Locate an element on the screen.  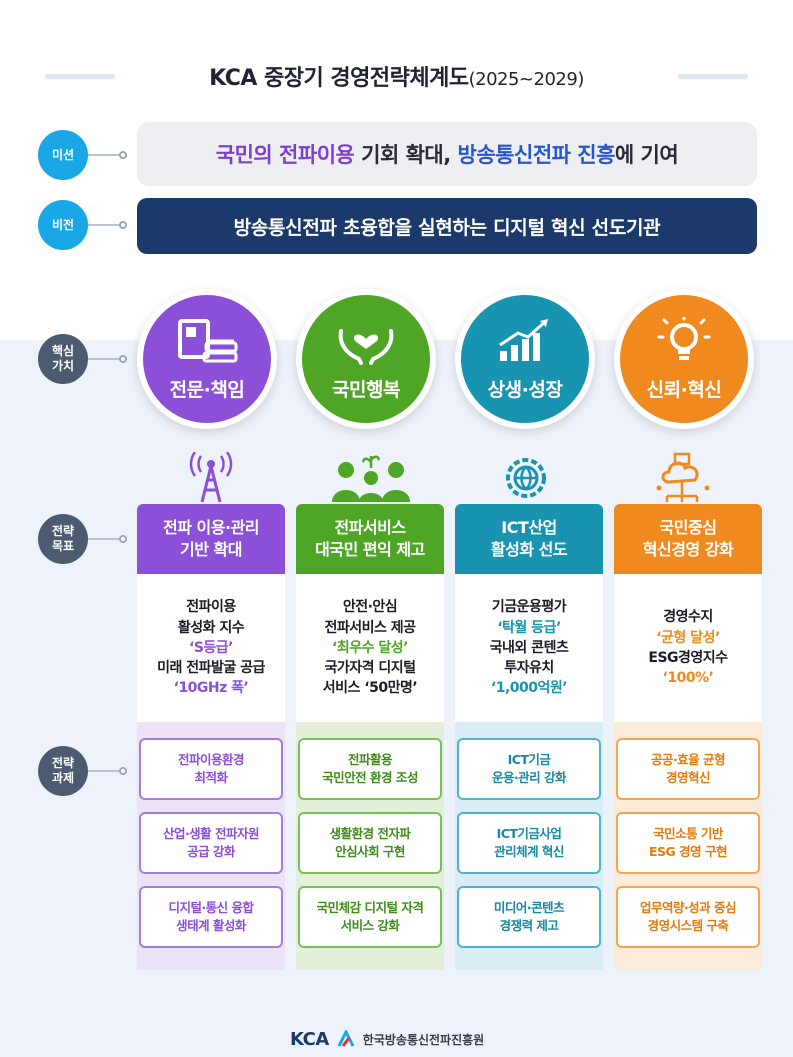
task-card: 공공·효율 균형 경영혁신 is located at coordinates (688, 769).